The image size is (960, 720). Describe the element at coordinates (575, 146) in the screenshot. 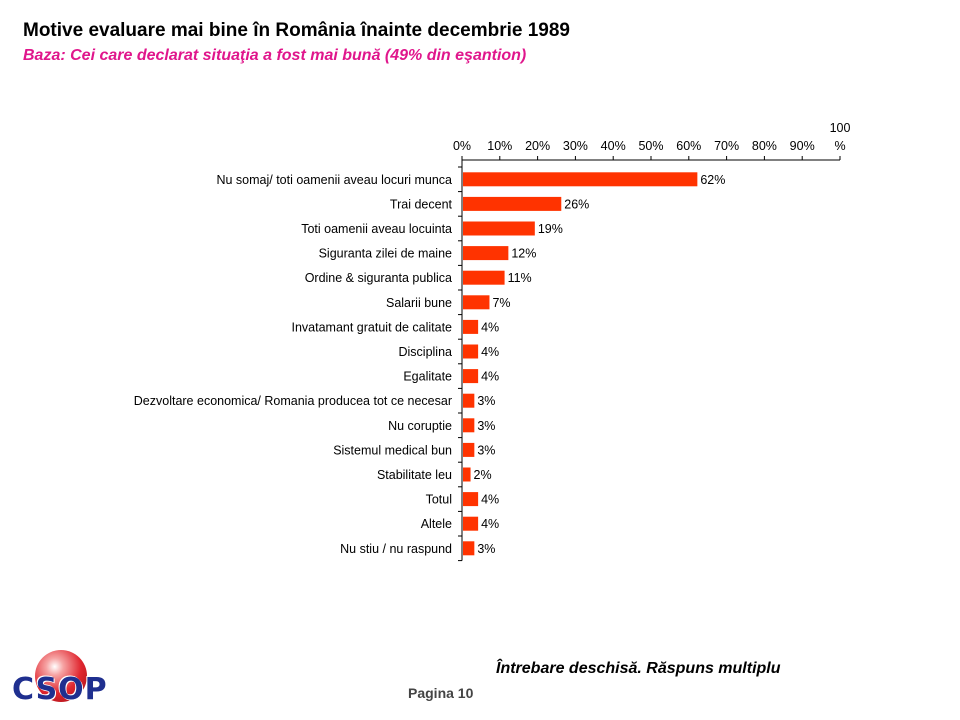

I see `x-tick-label: 30%` at that location.